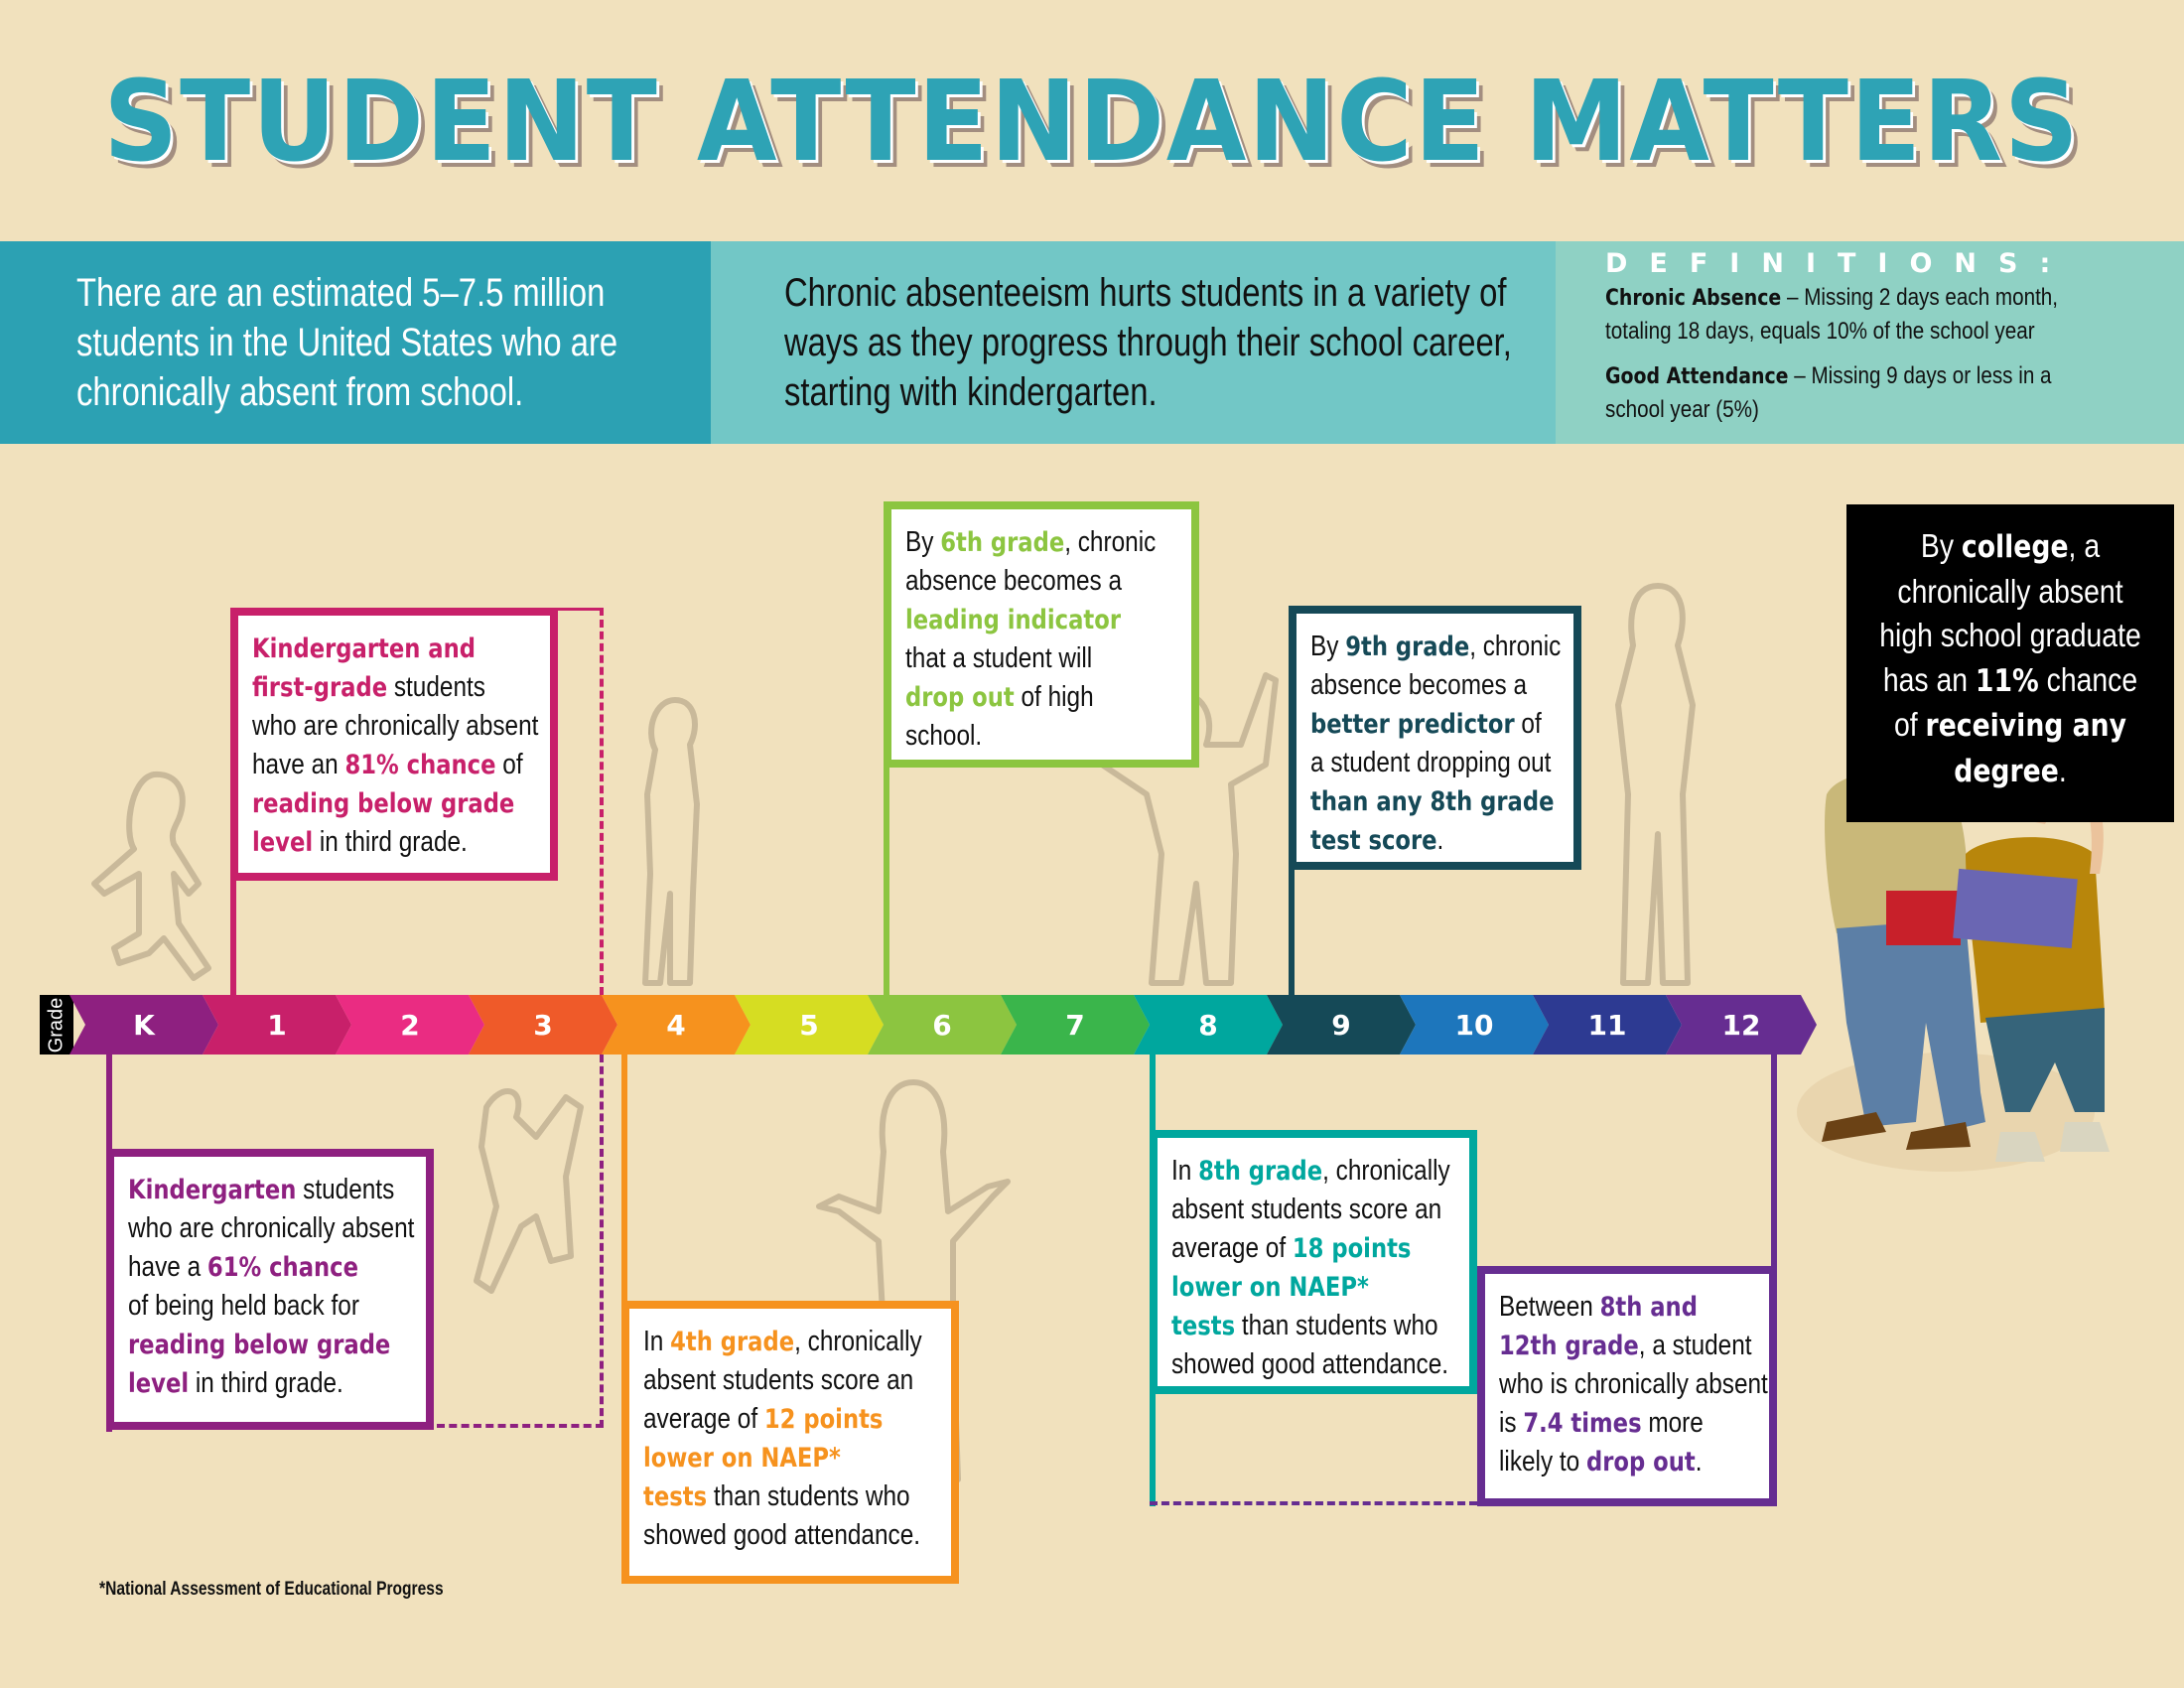  What do you see at coordinates (1474, 1025) in the screenshot?
I see `grade-label: 10` at bounding box center [1474, 1025].